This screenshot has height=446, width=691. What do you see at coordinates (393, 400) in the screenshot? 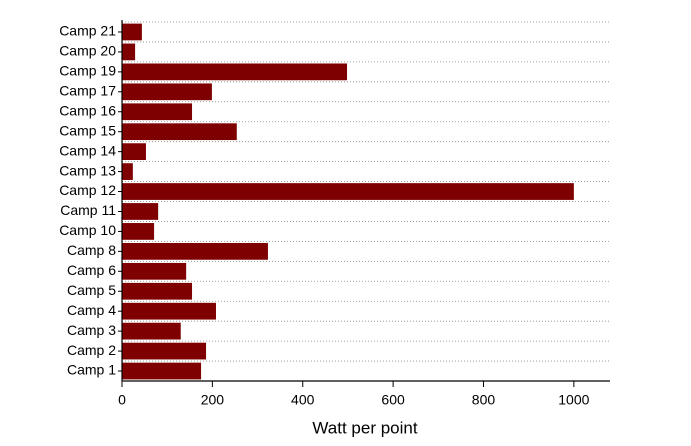
I see `x-tick-label: 600` at bounding box center [393, 400].